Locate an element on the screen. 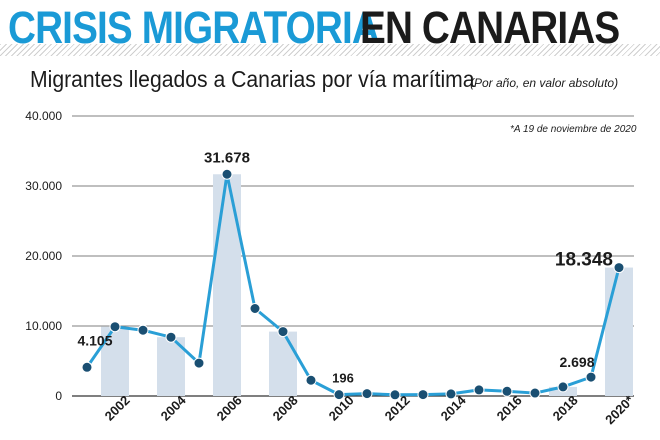  data-label: 18.348 is located at coordinates (584, 260).